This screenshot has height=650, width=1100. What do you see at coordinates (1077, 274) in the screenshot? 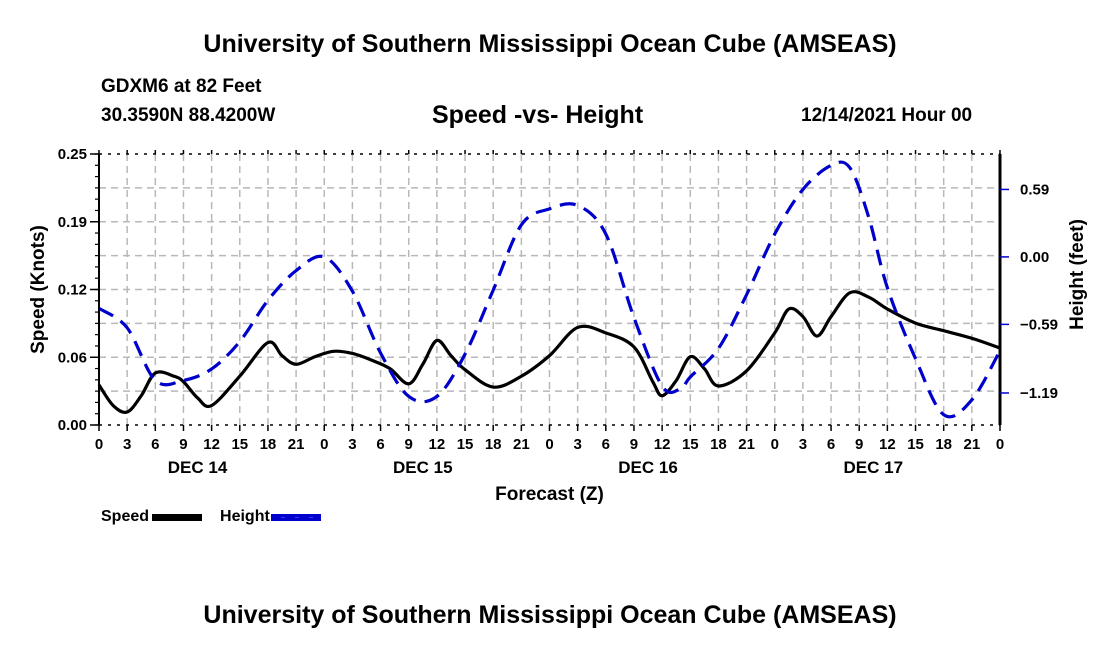
I see `y2-axis-title: Height (feet)` at bounding box center [1077, 274].